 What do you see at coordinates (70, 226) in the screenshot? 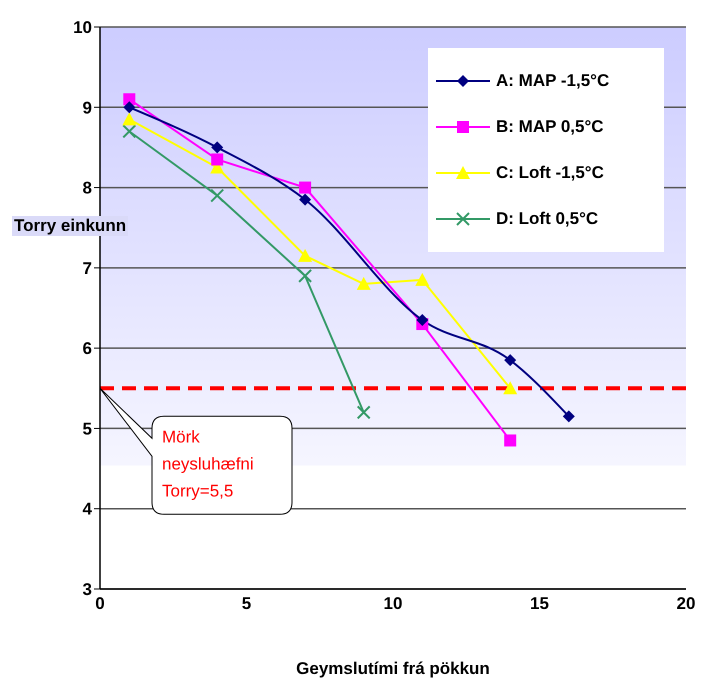
I see `y-axis-title: Torry einkunn` at bounding box center [70, 226].